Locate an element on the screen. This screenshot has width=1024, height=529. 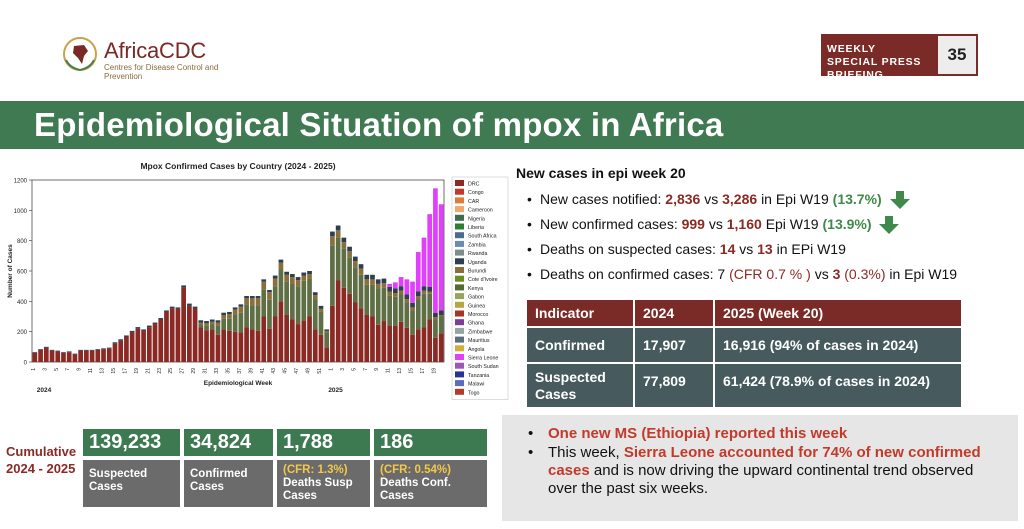
legend-label: Liberia is located at coordinates (476, 228).